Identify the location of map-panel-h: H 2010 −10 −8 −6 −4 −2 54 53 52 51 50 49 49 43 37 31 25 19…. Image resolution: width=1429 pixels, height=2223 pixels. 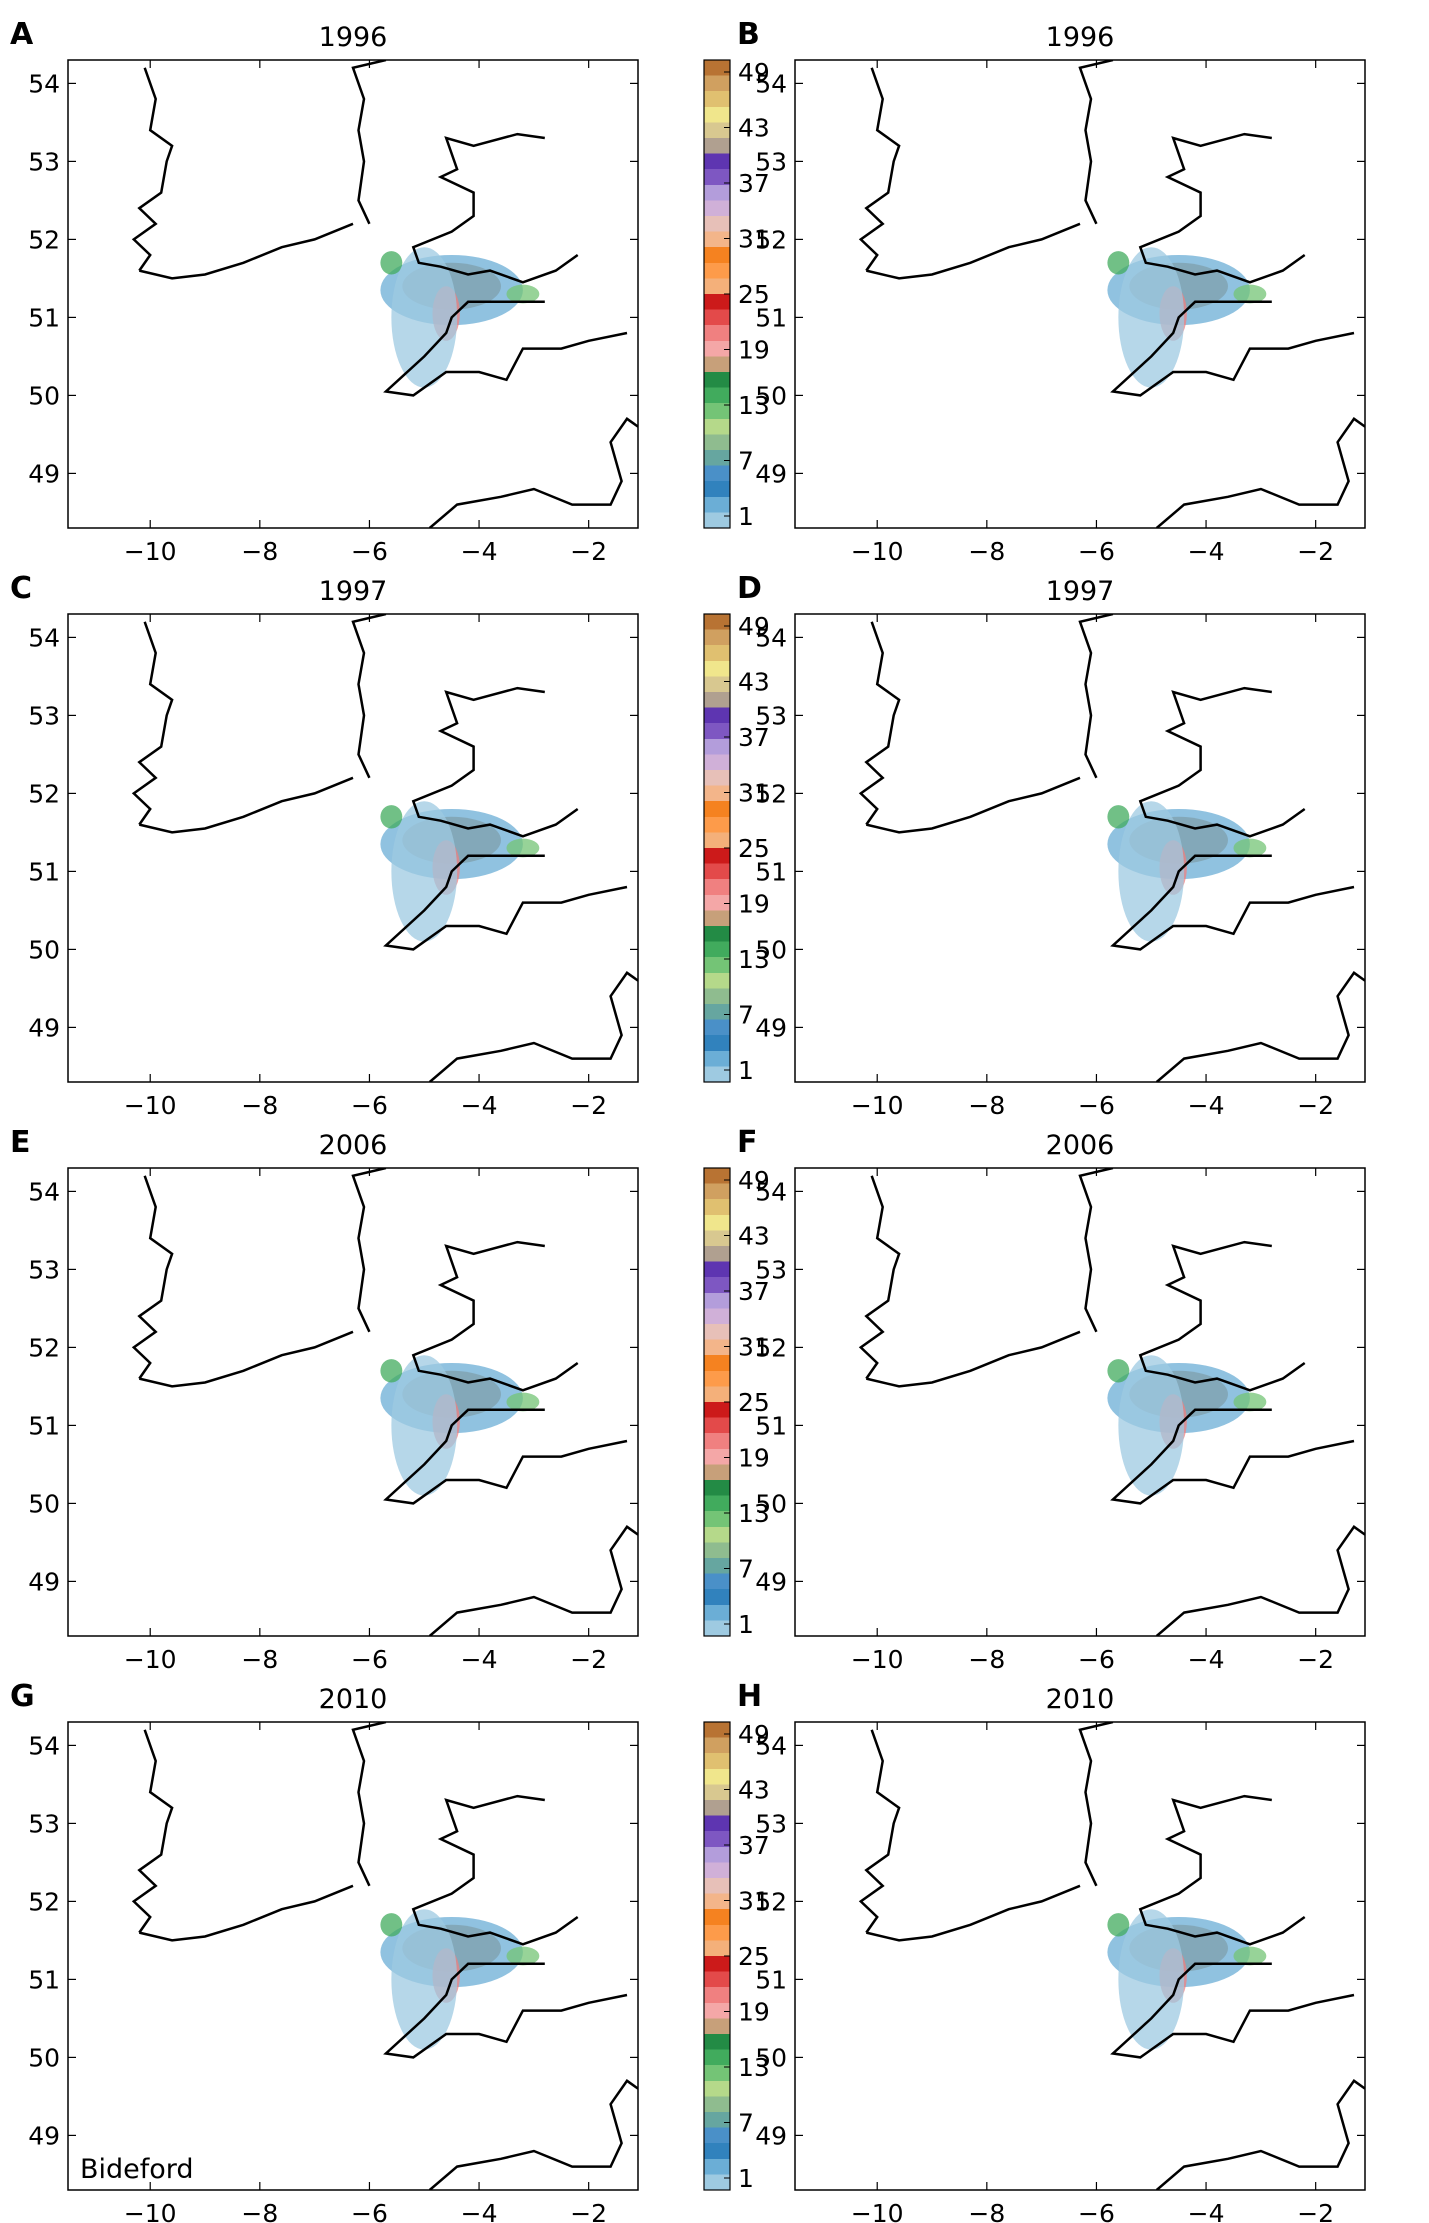
(1051, 1951).